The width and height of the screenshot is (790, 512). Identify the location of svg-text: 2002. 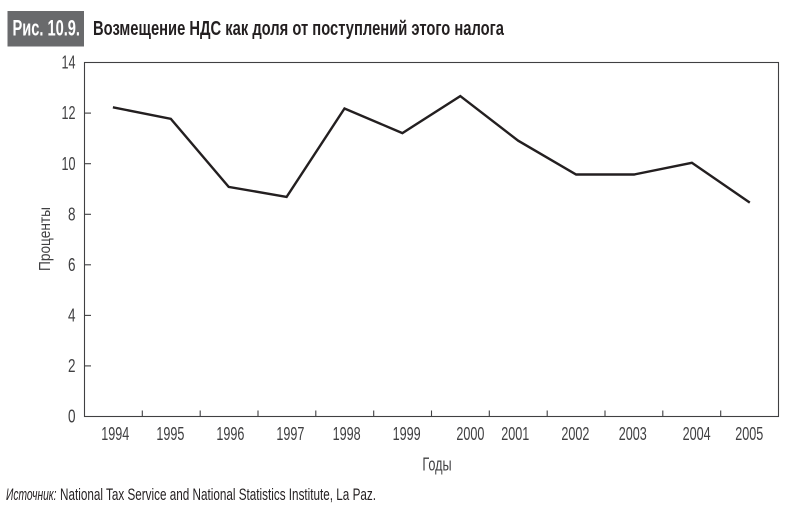
(575, 434).